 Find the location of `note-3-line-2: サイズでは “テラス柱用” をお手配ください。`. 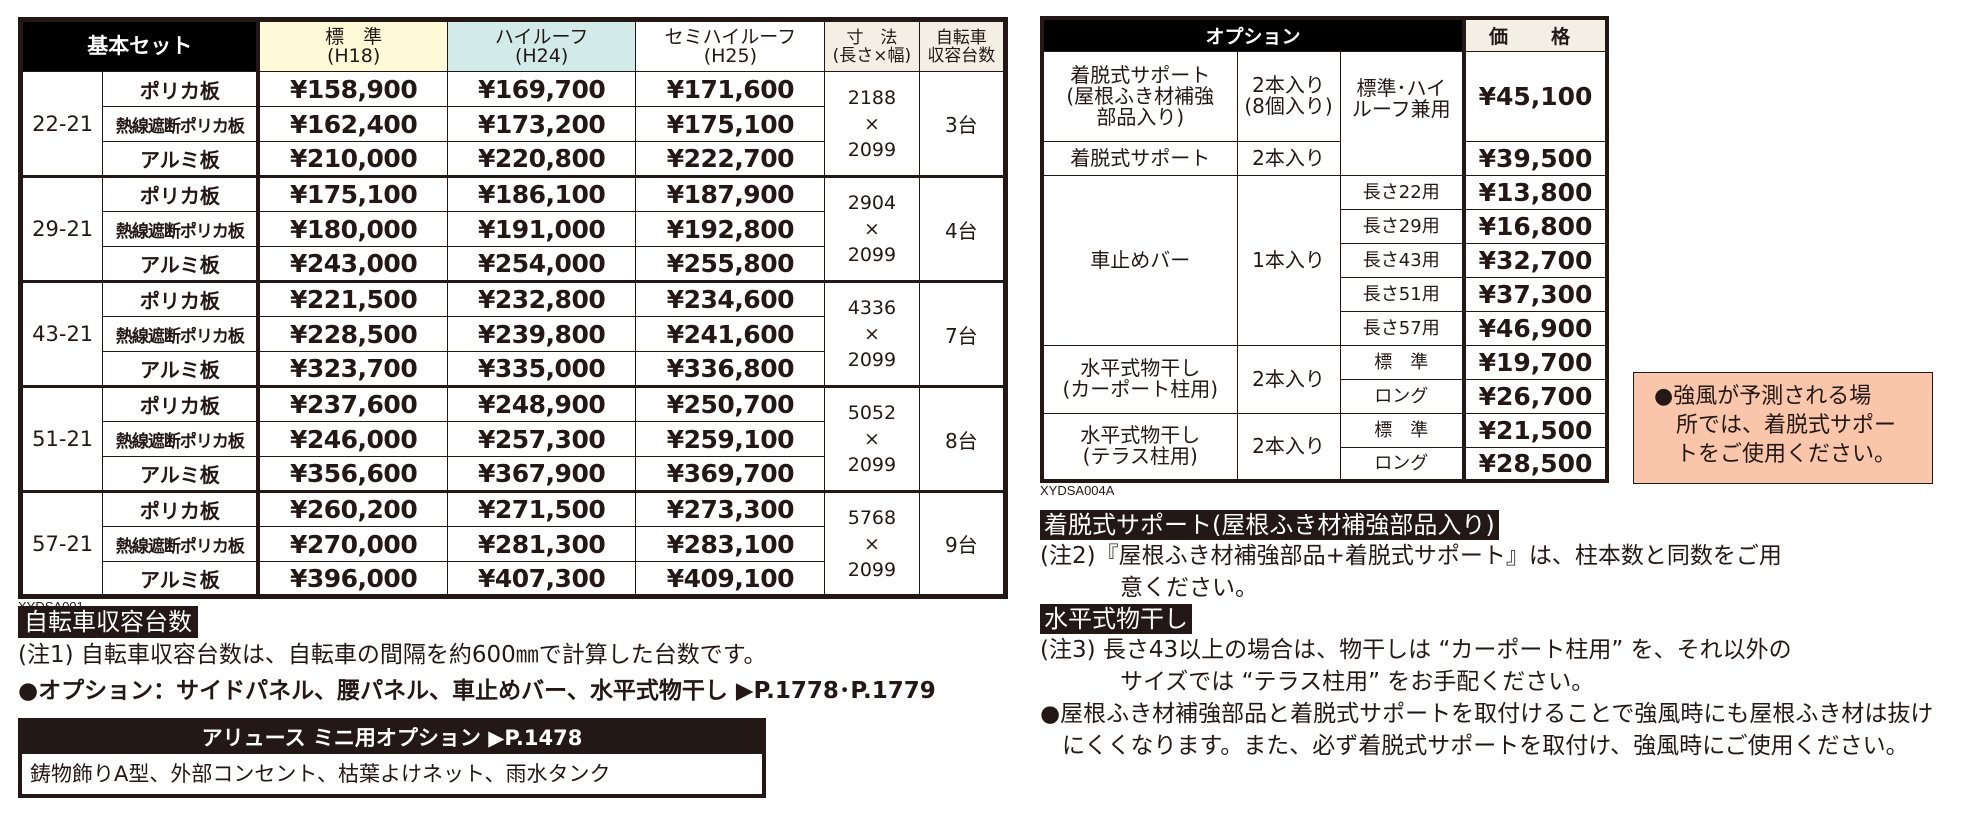

note-3-line-2: サイズでは “テラス柱用” をお手配ください。 is located at coordinates (1357, 682).